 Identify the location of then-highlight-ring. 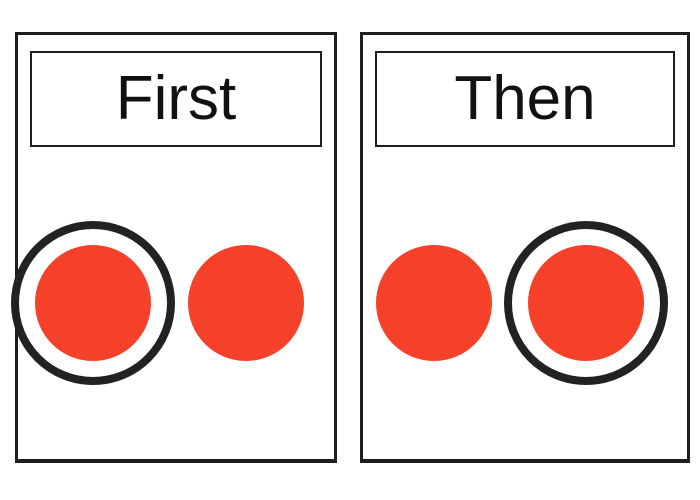
(586, 303).